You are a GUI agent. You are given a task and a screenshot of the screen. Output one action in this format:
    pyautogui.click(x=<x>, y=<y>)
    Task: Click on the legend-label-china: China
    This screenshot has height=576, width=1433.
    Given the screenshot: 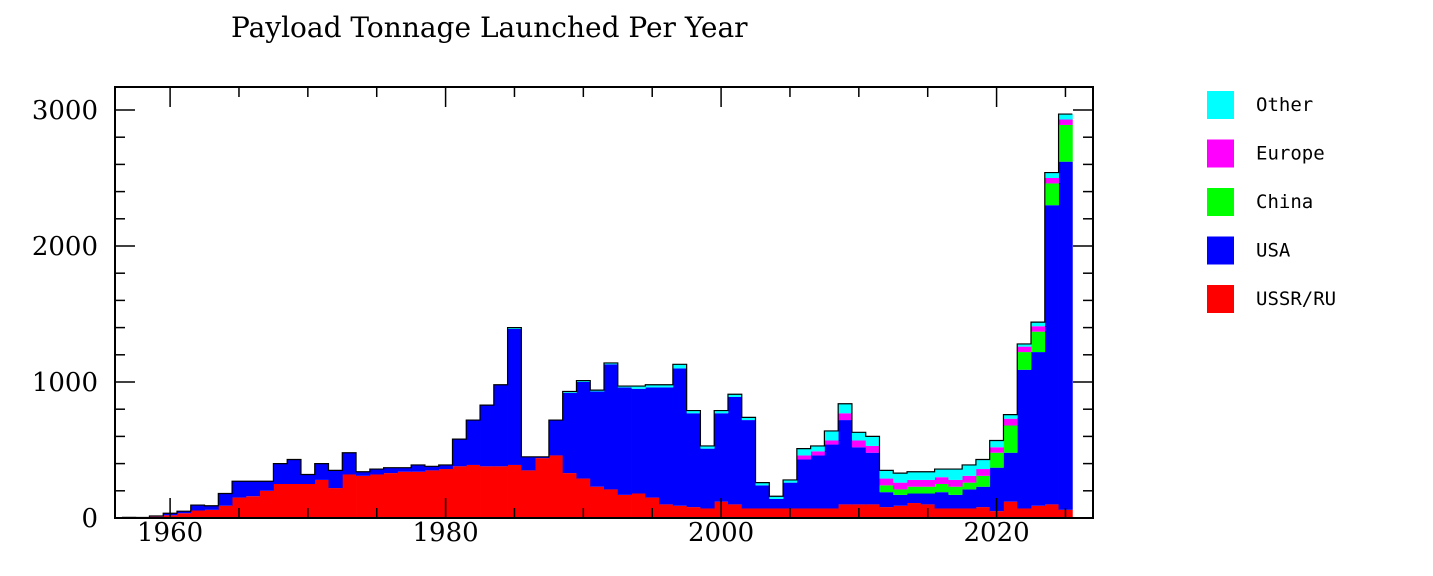 What is the action you would take?
    pyautogui.click(x=1284, y=202)
    